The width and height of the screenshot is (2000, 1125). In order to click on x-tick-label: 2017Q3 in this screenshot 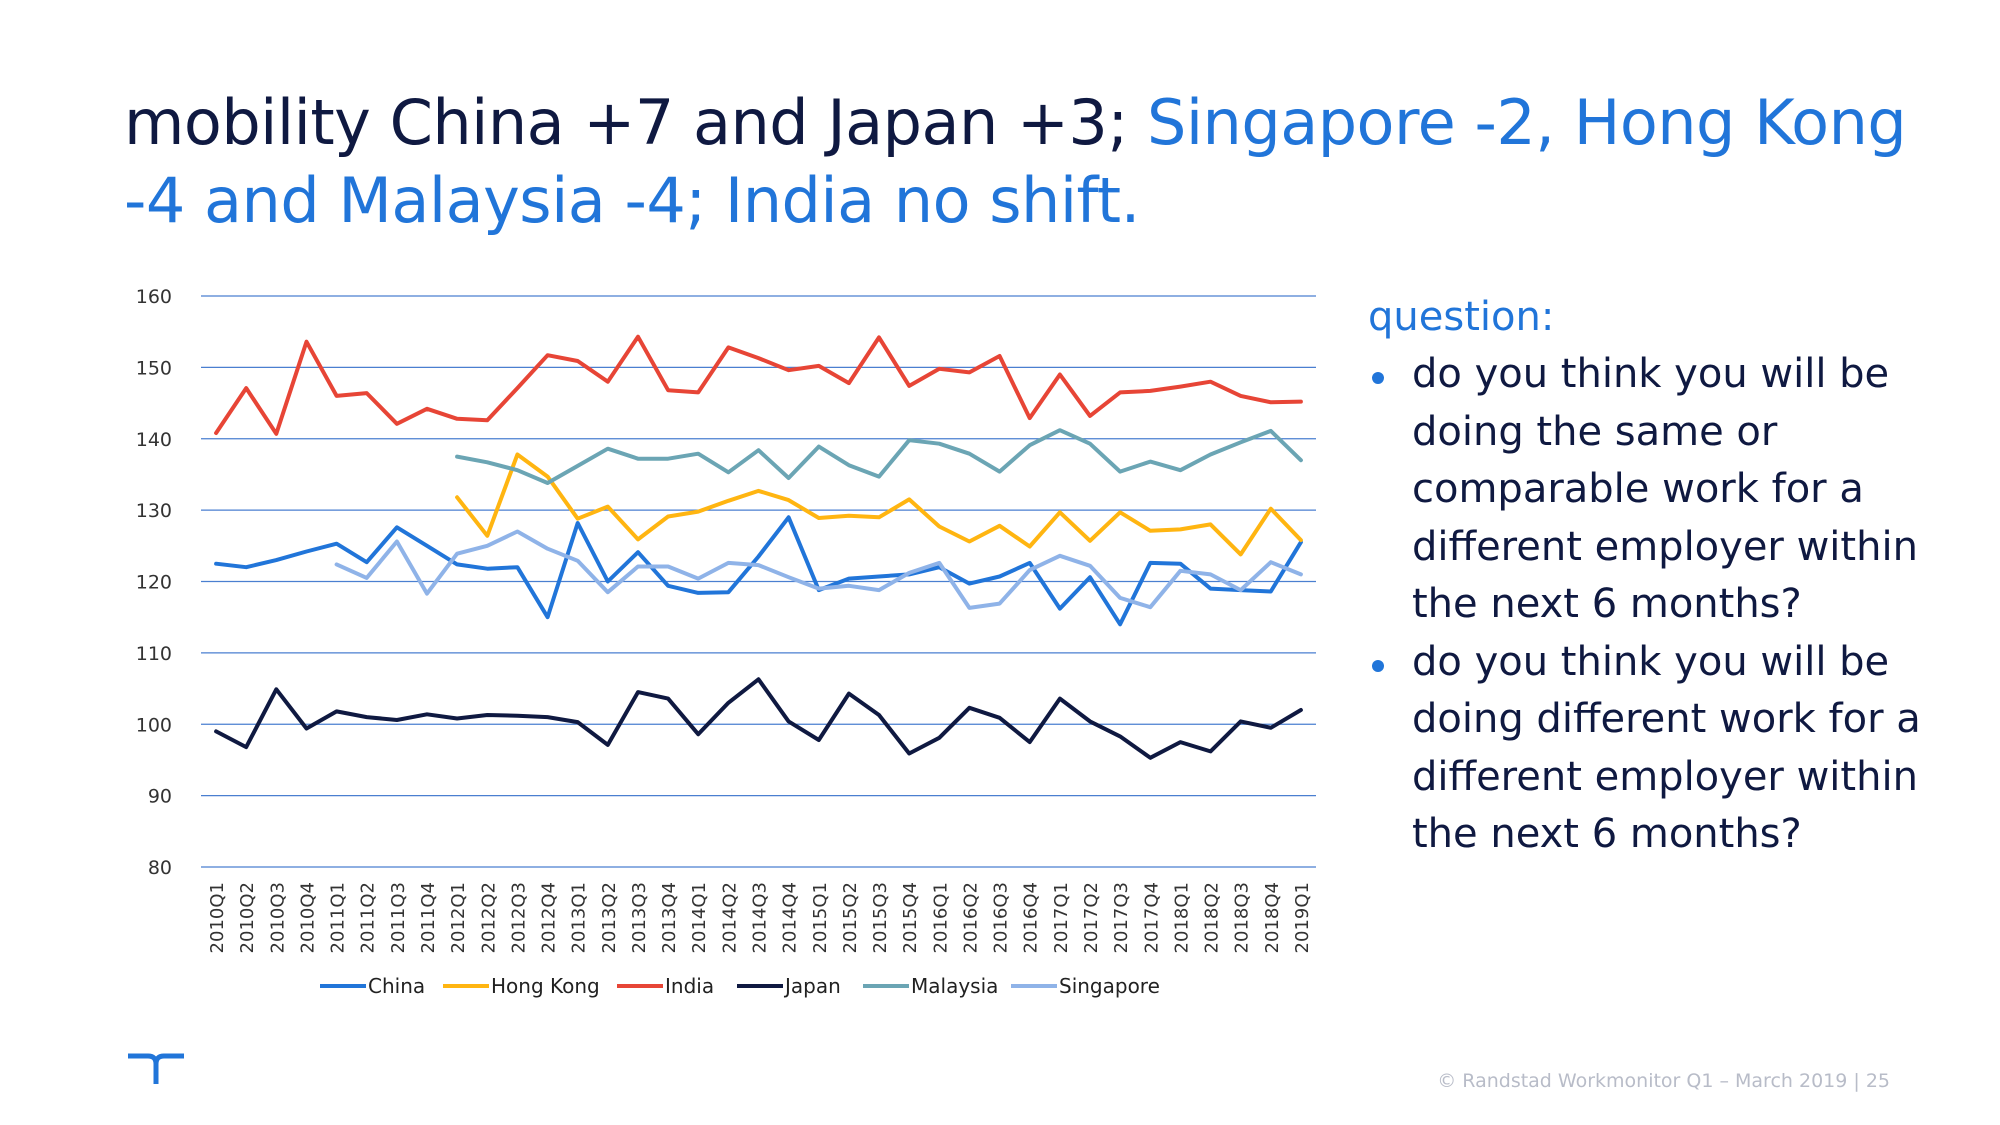, I will do `click(1121, 917)`.